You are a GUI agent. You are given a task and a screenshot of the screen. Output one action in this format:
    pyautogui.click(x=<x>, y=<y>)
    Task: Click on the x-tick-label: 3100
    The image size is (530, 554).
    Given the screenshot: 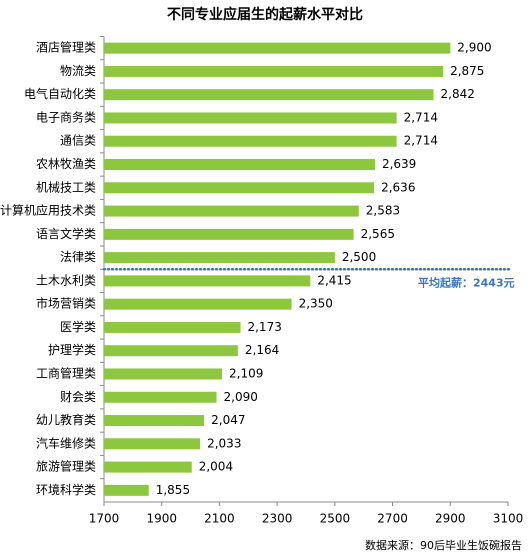 What is the action you would take?
    pyautogui.click(x=508, y=519)
    